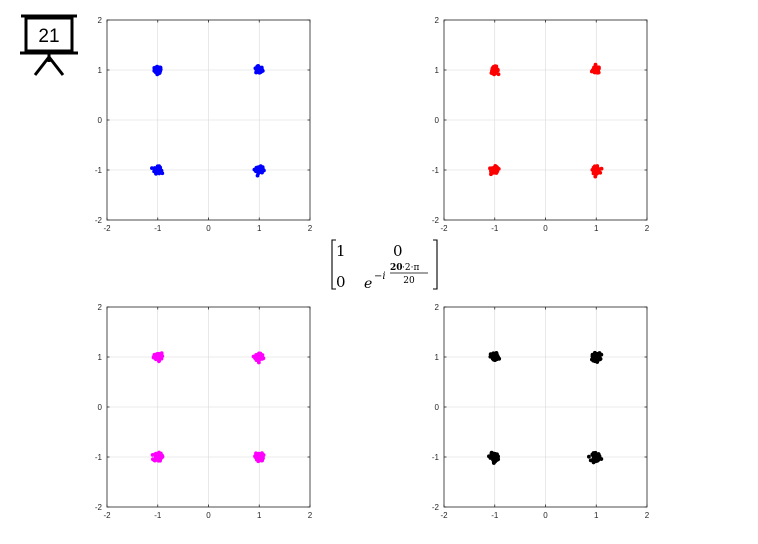 This screenshot has height=544, width=758. I want to click on right-bracket, so click(435, 264).